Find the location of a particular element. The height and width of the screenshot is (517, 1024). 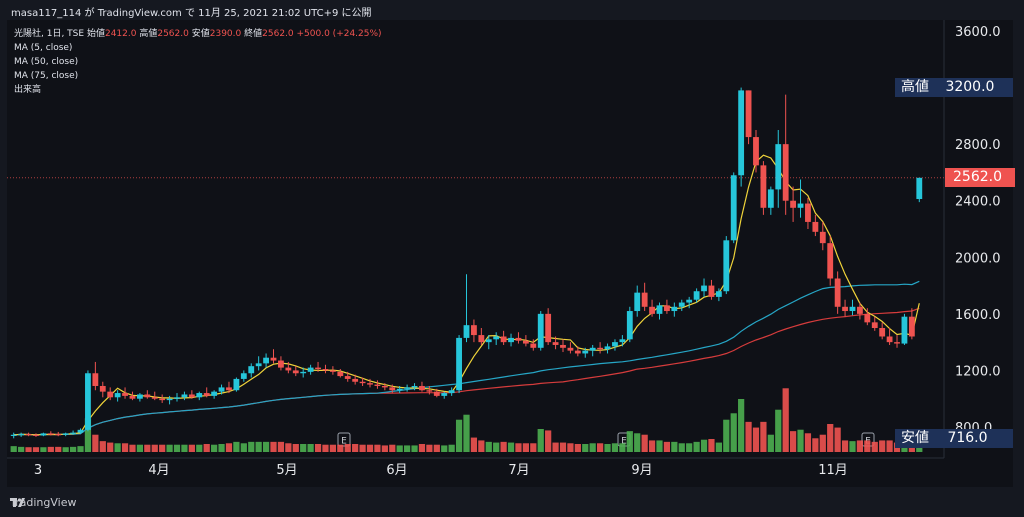

legend-volume: 出来高 is located at coordinates (28, 90).